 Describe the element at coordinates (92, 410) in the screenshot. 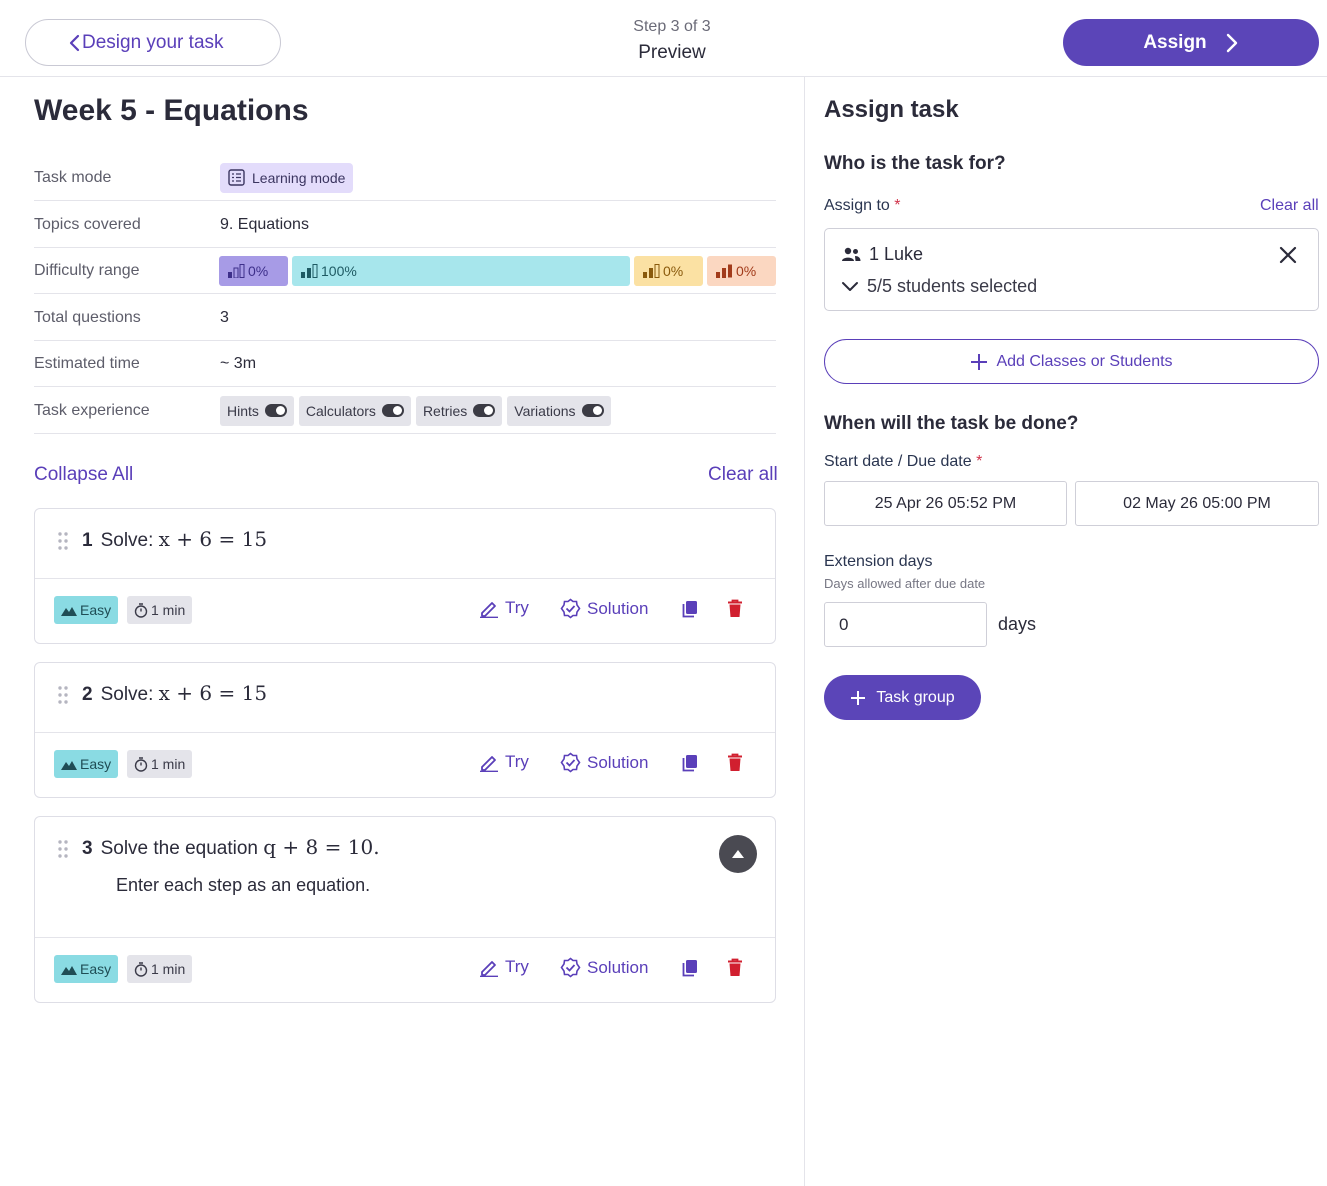

I see `task-experience-label: Task experience` at that location.